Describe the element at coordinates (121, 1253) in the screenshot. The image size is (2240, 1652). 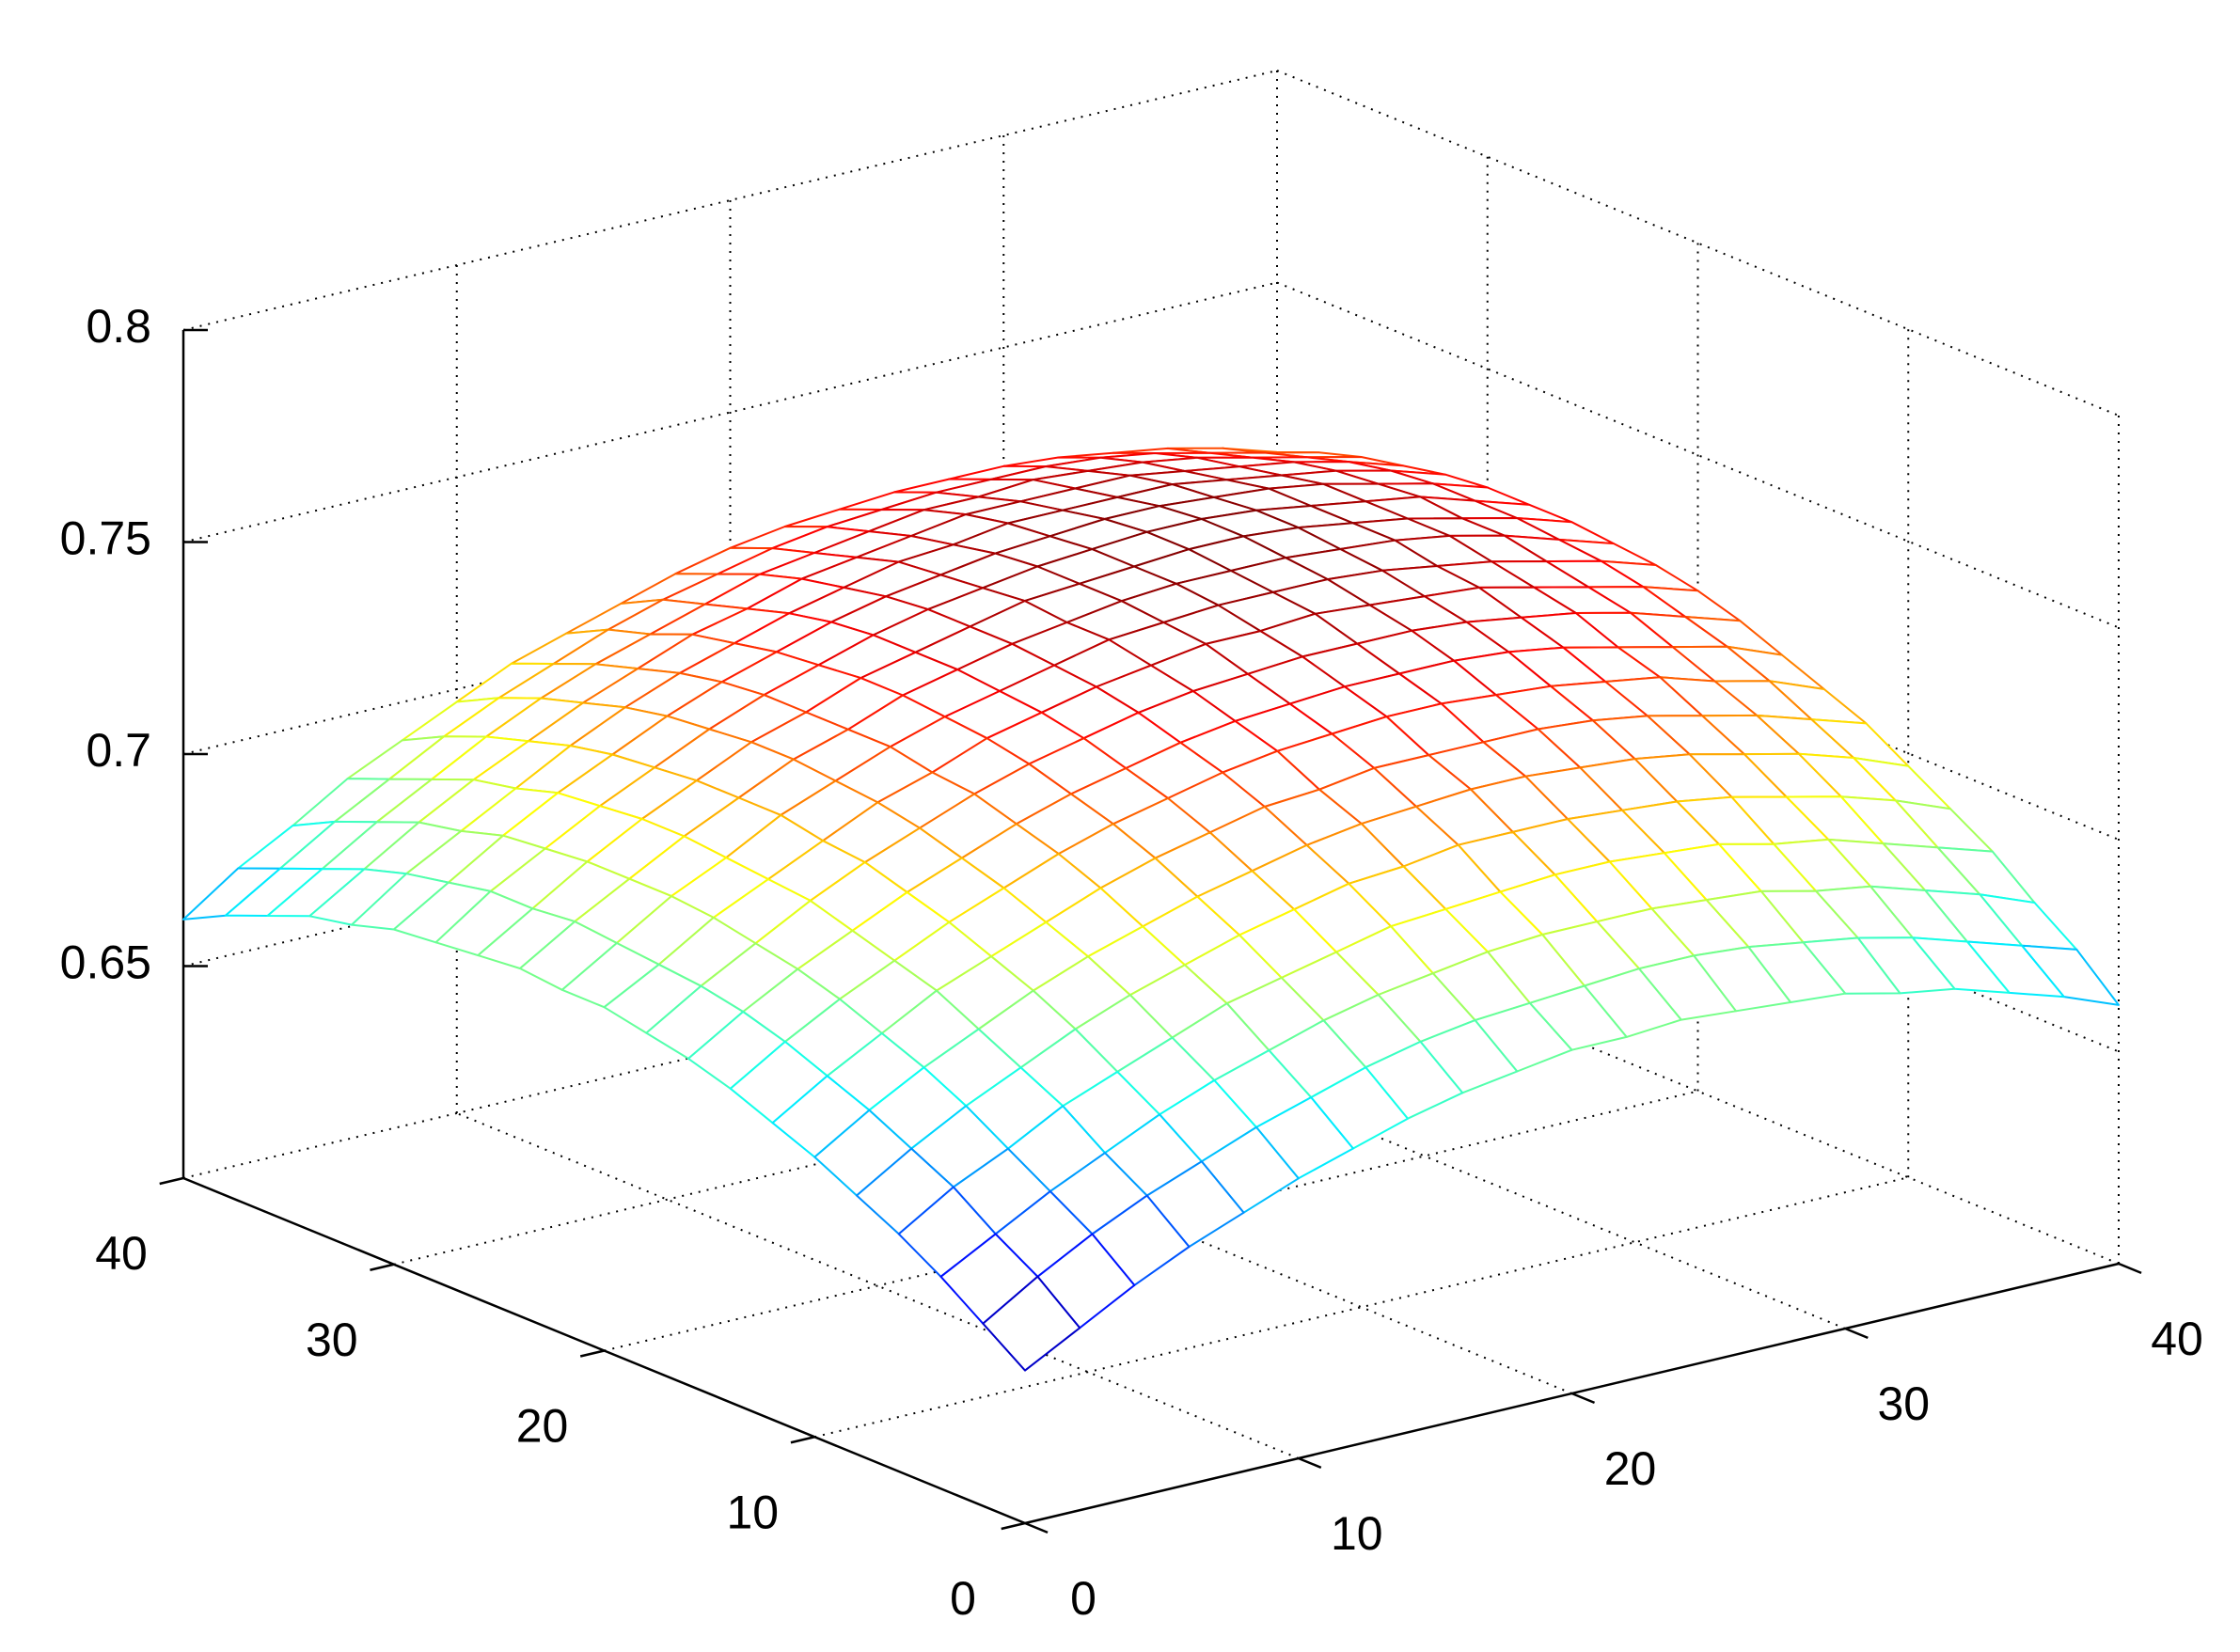
I see `y-tick-label: 40` at that location.